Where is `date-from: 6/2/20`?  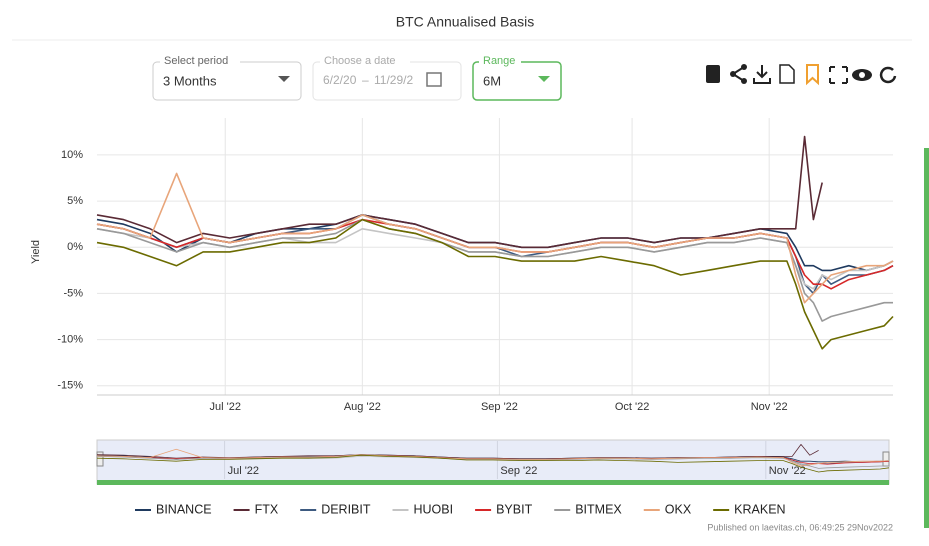
date-from: 6/2/20 is located at coordinates (340, 80).